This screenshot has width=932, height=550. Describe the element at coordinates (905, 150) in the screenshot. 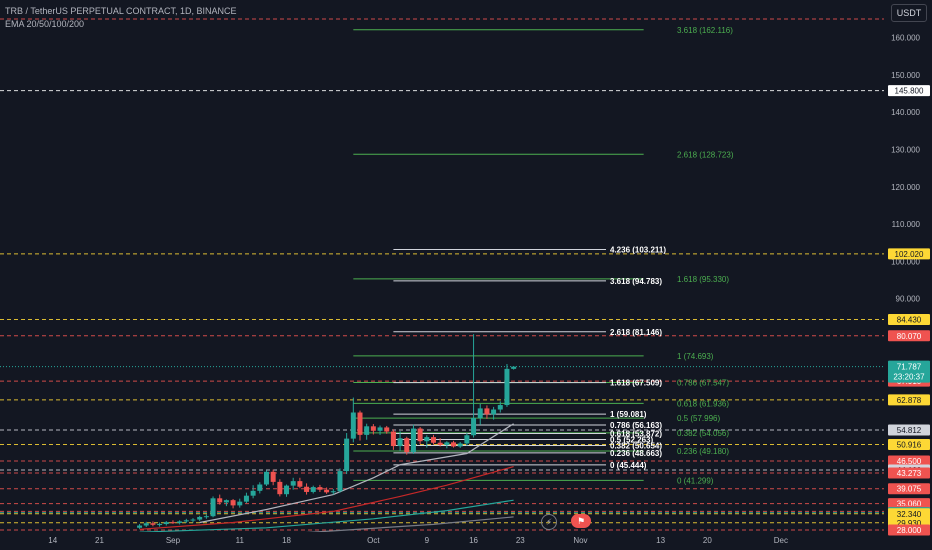

I see `y-tick-label: 130.000` at that location.